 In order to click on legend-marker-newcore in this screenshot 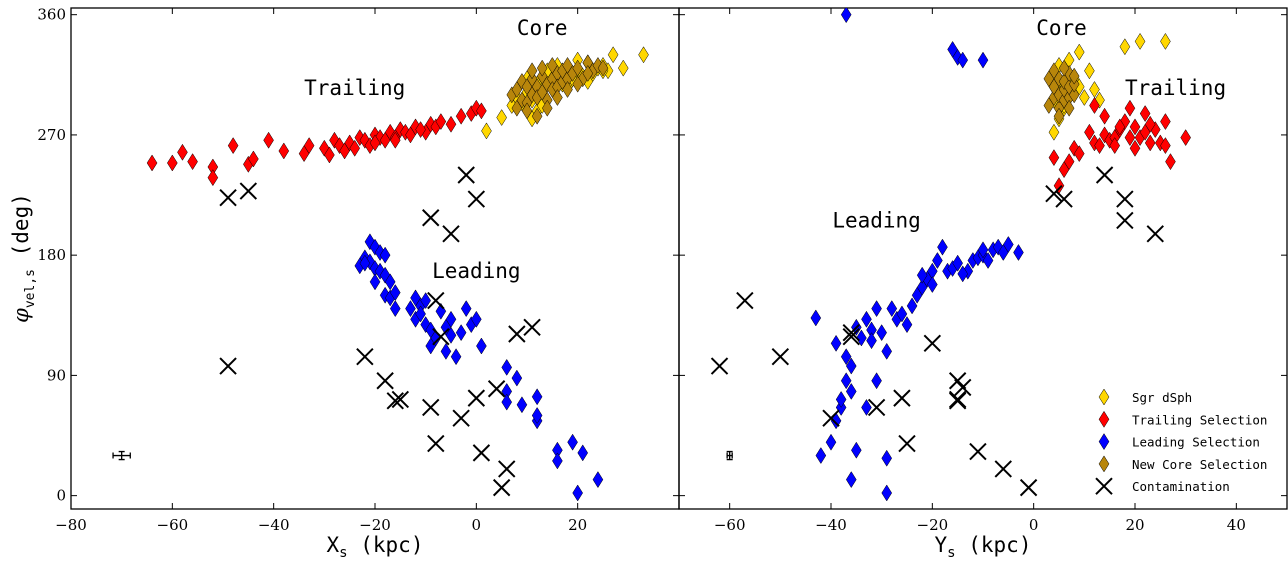, I will do `click(1104, 464)`.